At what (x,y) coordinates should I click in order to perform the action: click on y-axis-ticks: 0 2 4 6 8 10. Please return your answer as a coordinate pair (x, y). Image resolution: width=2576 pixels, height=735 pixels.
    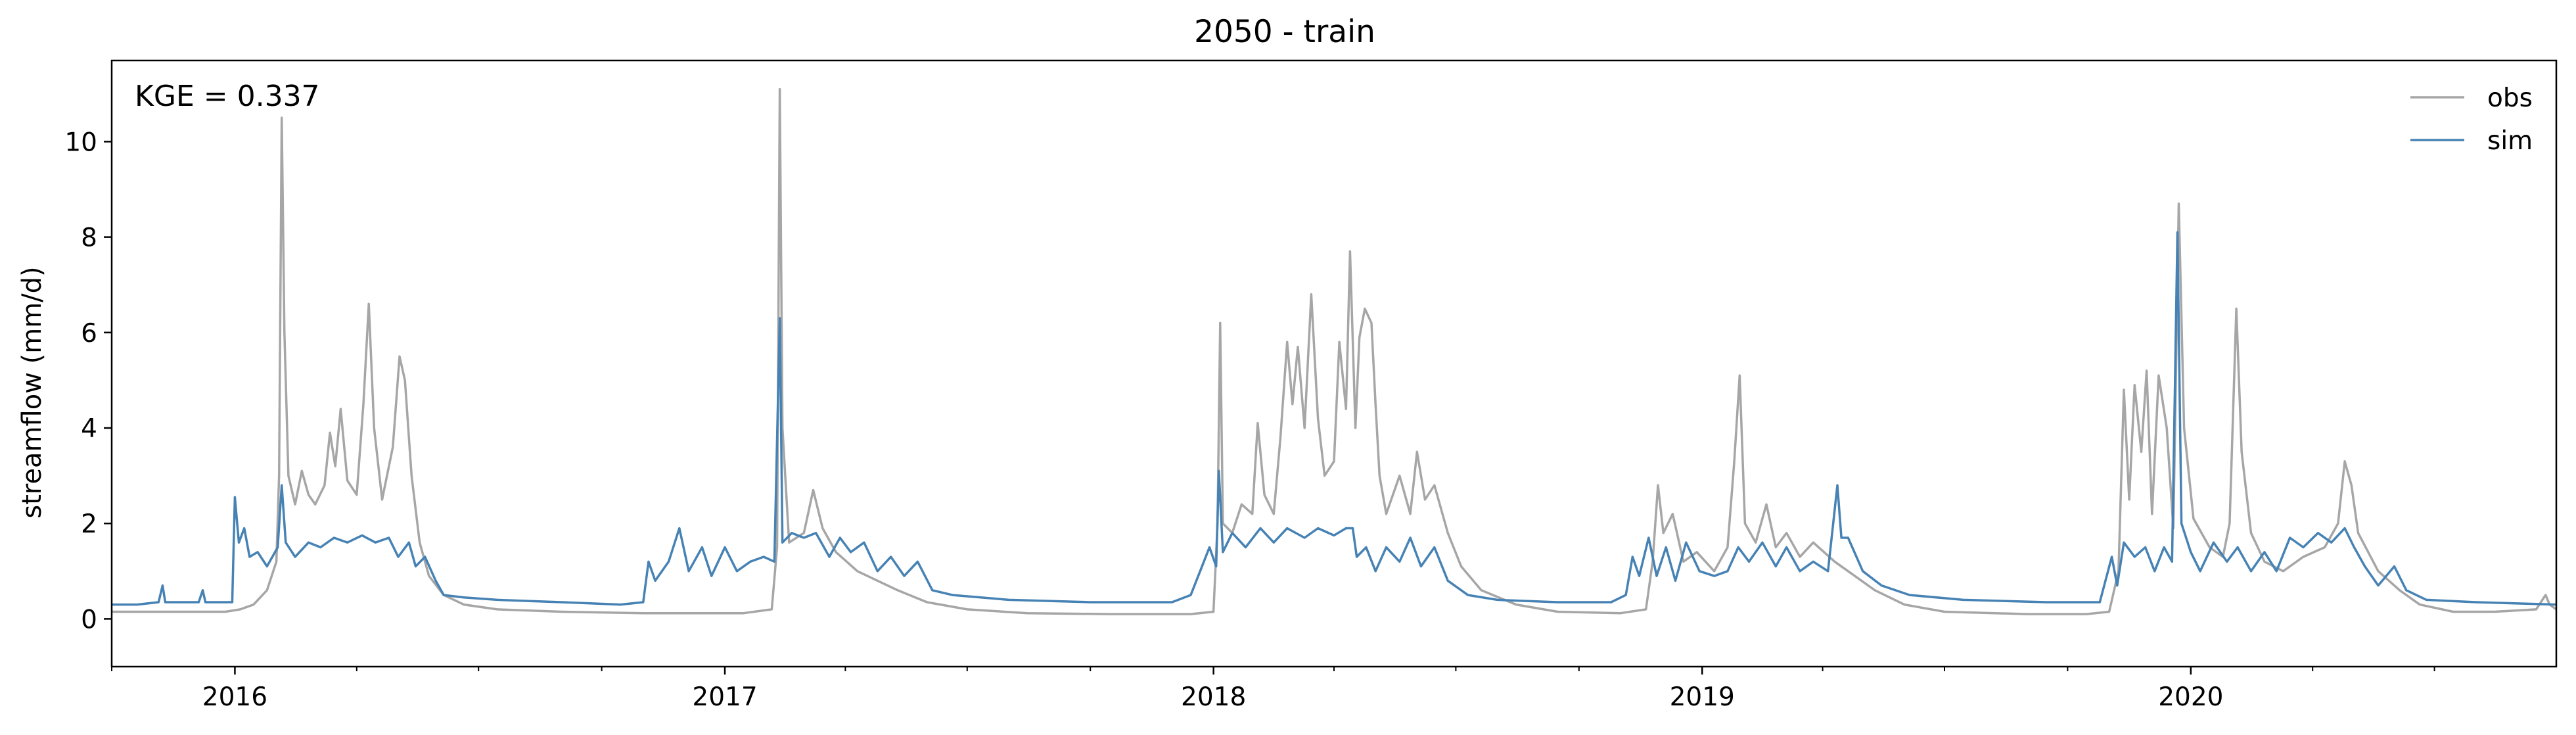
    Looking at the image, I should click on (88, 381).